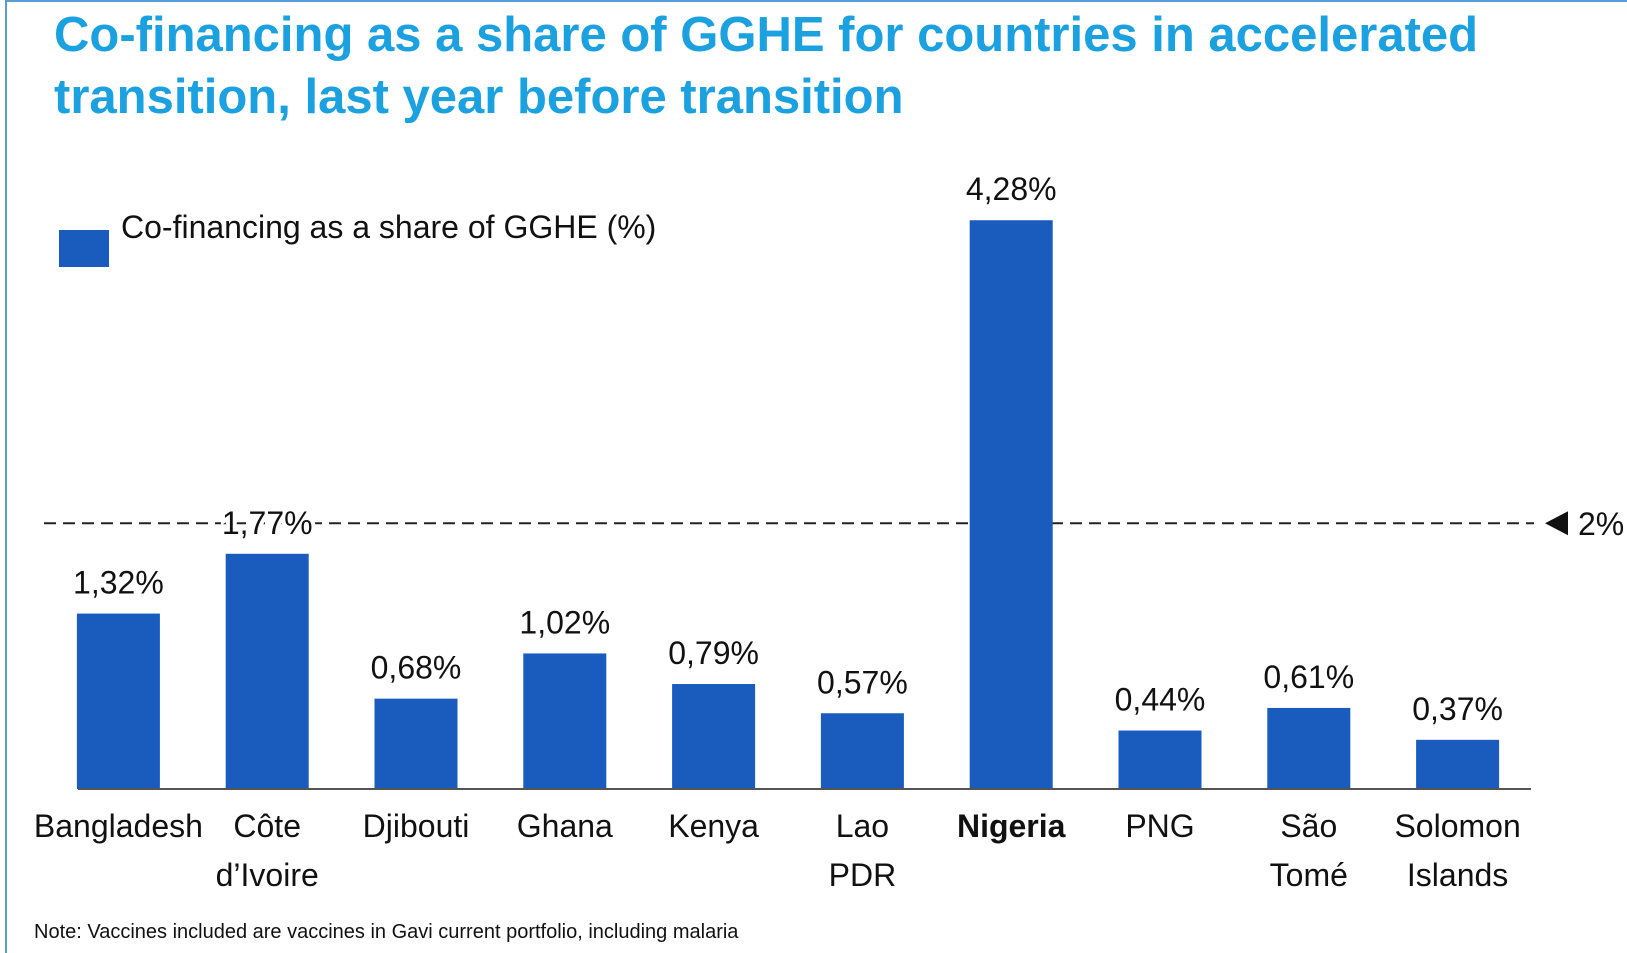 This screenshot has width=1627, height=953. Describe the element at coordinates (1457, 850) in the screenshot. I see `x-tick-label: Solomon Islands` at that location.